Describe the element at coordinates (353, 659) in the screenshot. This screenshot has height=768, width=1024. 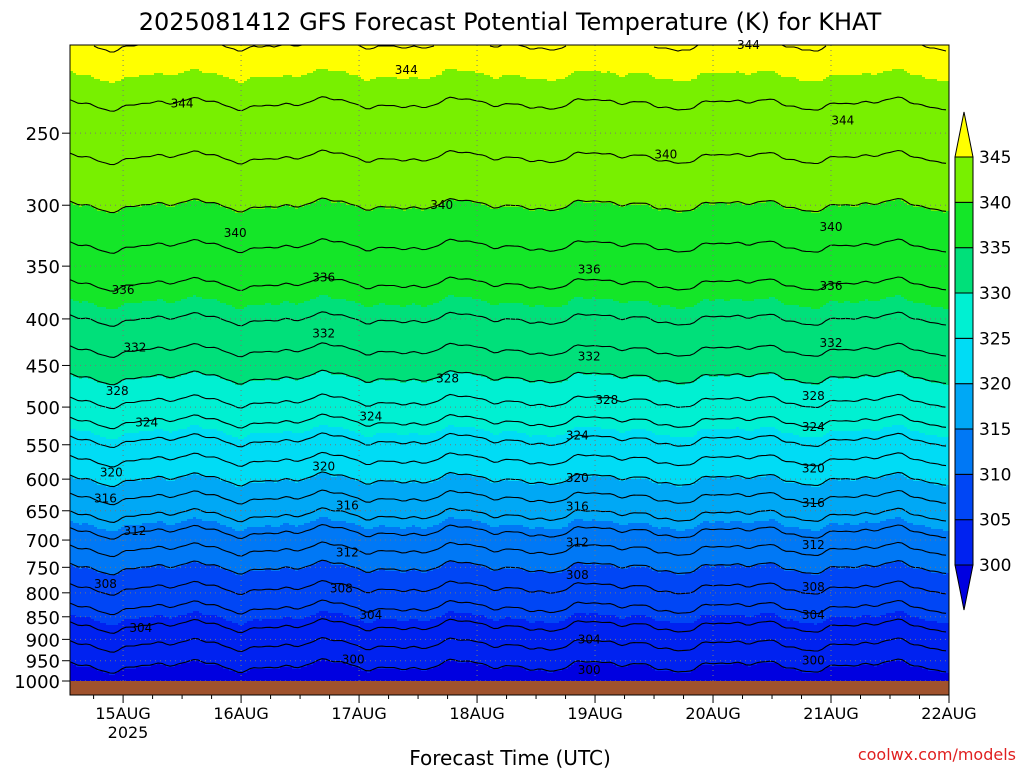
I see `contour-label: 300` at that location.